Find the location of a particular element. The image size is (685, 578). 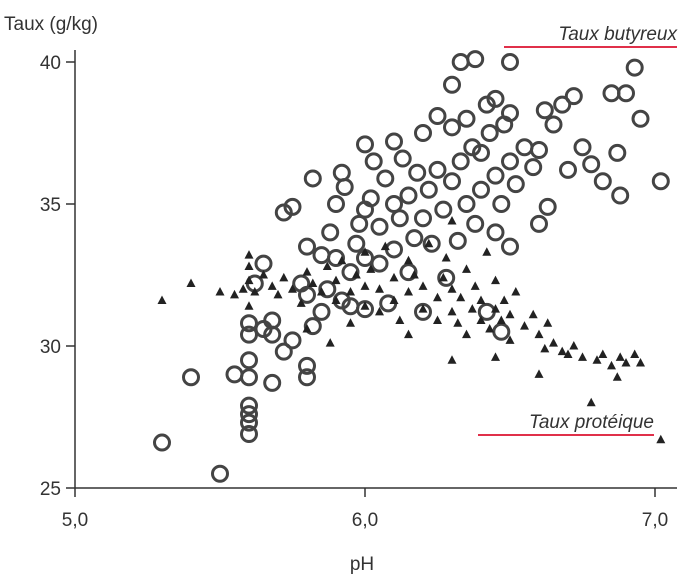

y-tick-label: 25 is located at coordinates (50, 489).